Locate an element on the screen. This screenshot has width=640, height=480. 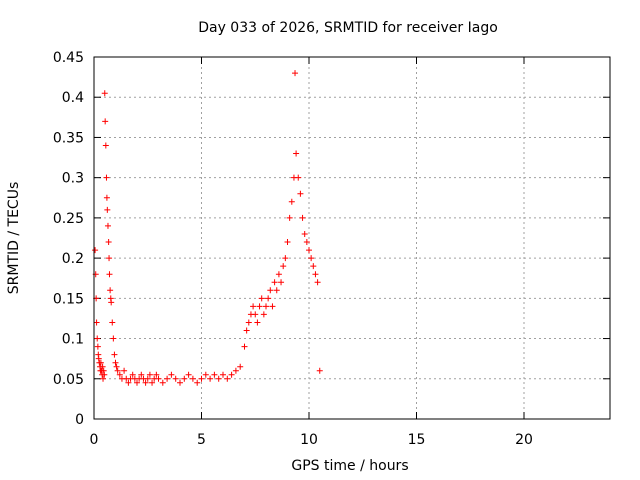
x-tick-label: 5 is located at coordinates (201, 440).